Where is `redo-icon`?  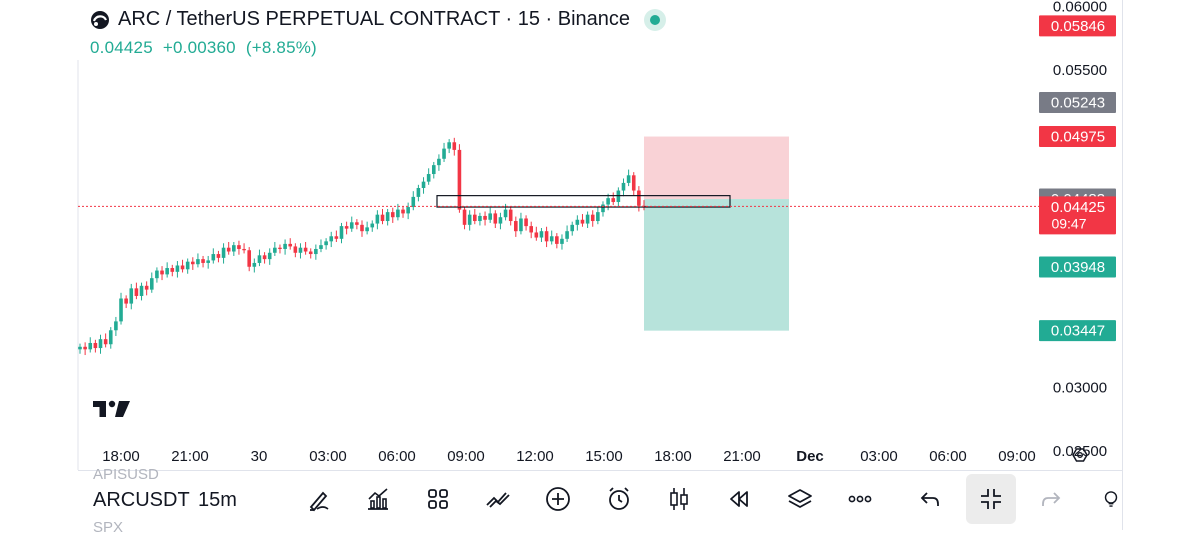 redo-icon is located at coordinates (1051, 499).